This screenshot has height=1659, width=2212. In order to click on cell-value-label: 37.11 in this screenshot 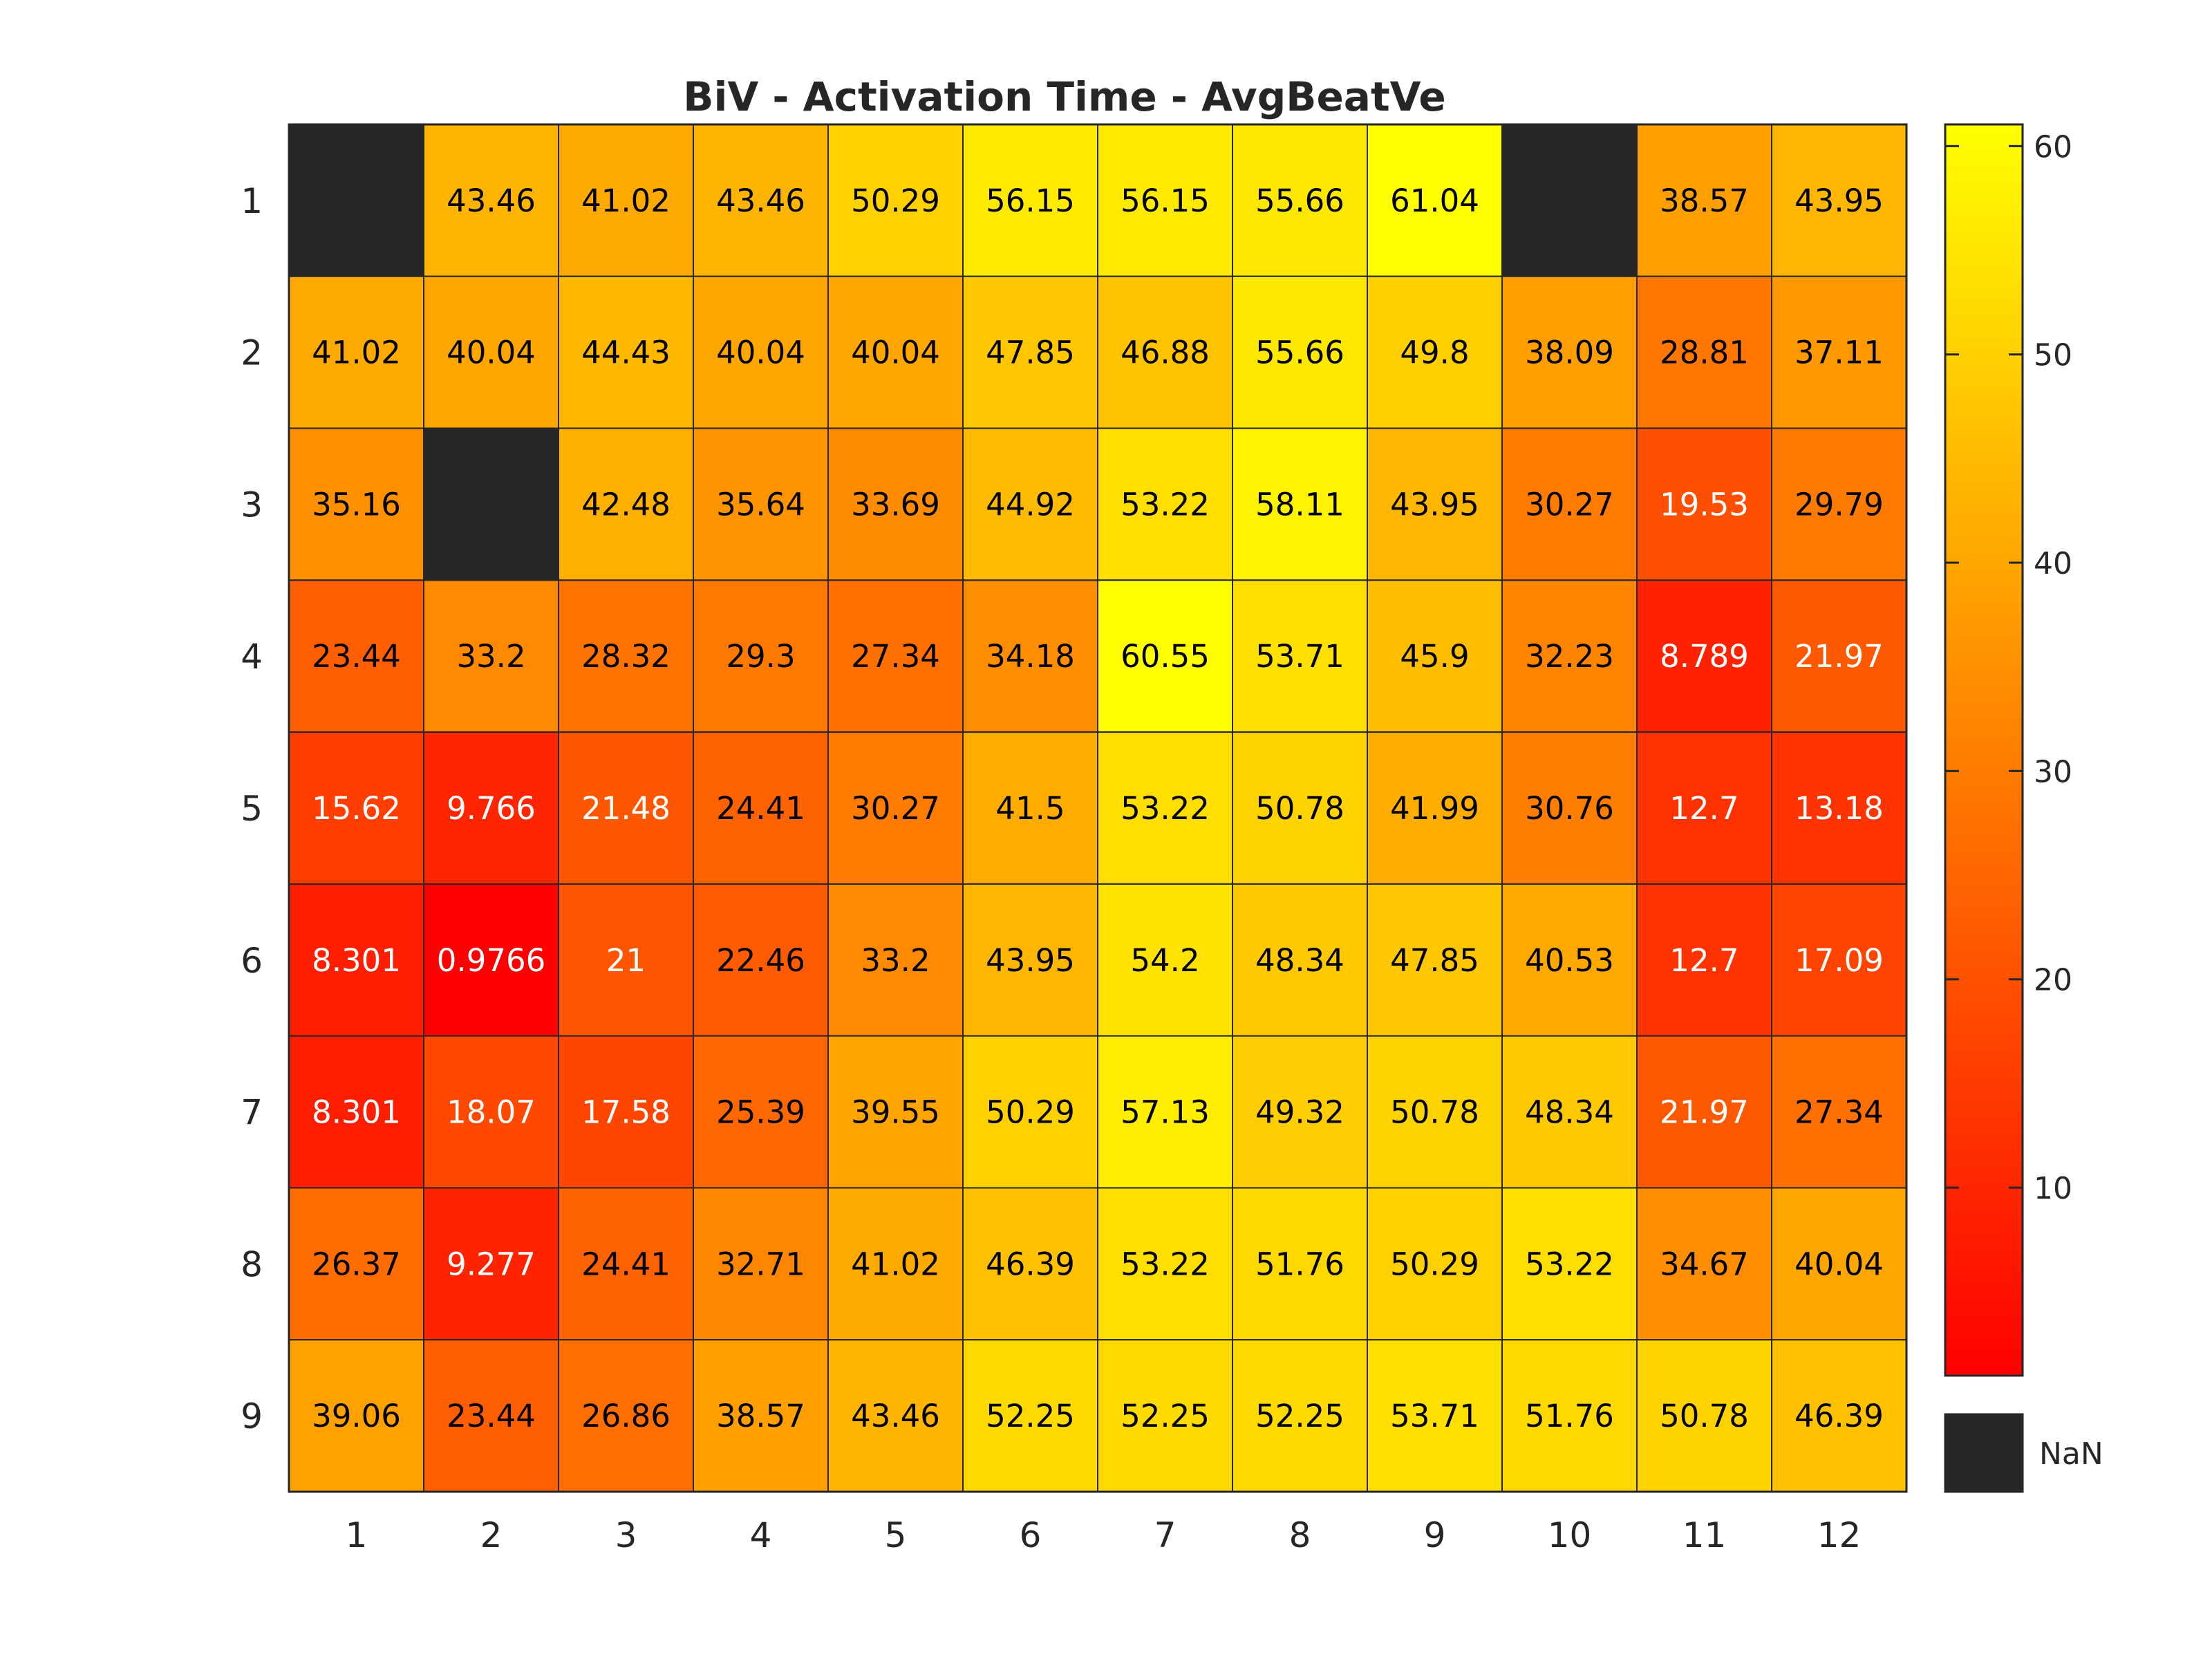, I will do `click(1839, 353)`.